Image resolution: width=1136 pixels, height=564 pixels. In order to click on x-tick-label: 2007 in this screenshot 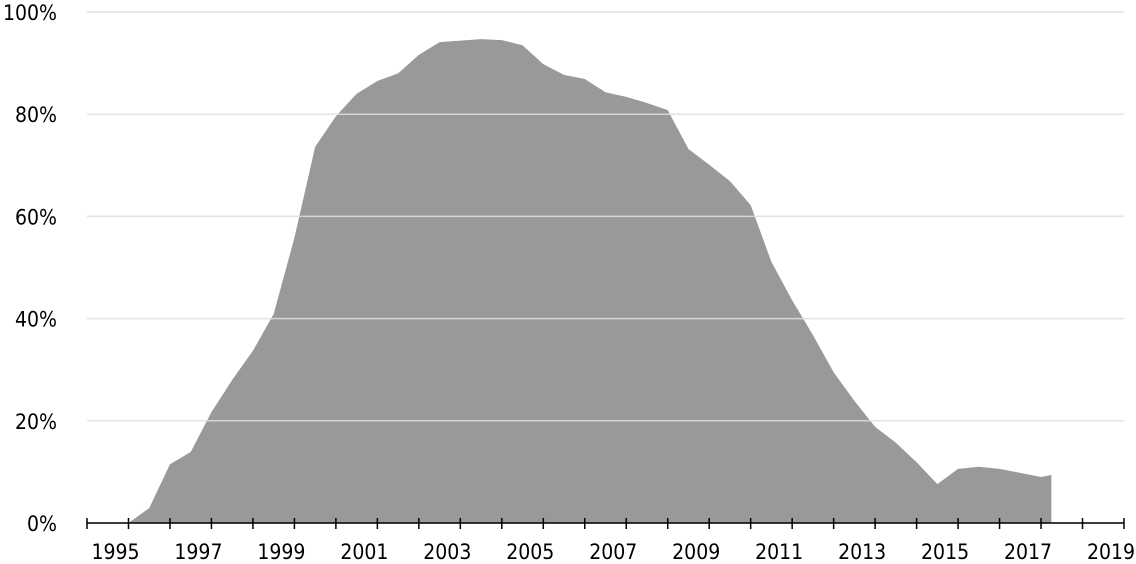, I will do `click(613, 552)`.